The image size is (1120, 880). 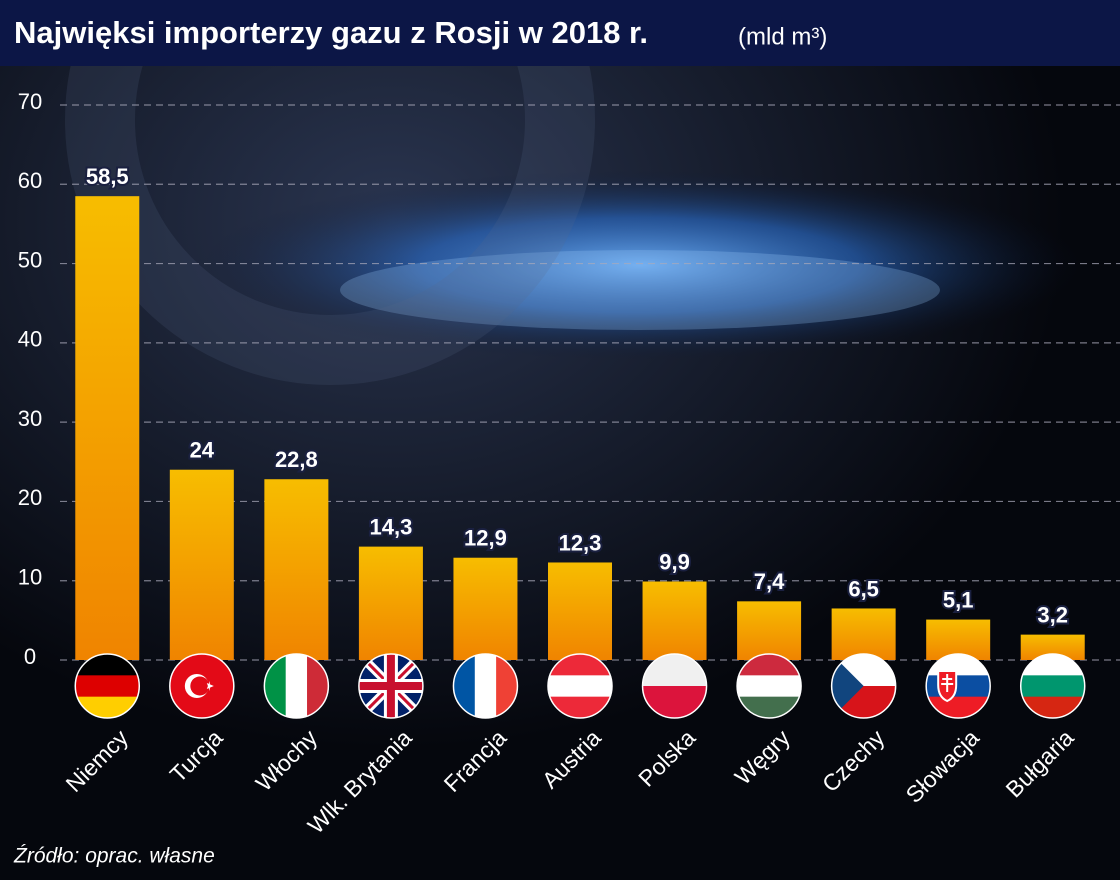 I want to click on unit-label: (mld m³), so click(x=782, y=36).